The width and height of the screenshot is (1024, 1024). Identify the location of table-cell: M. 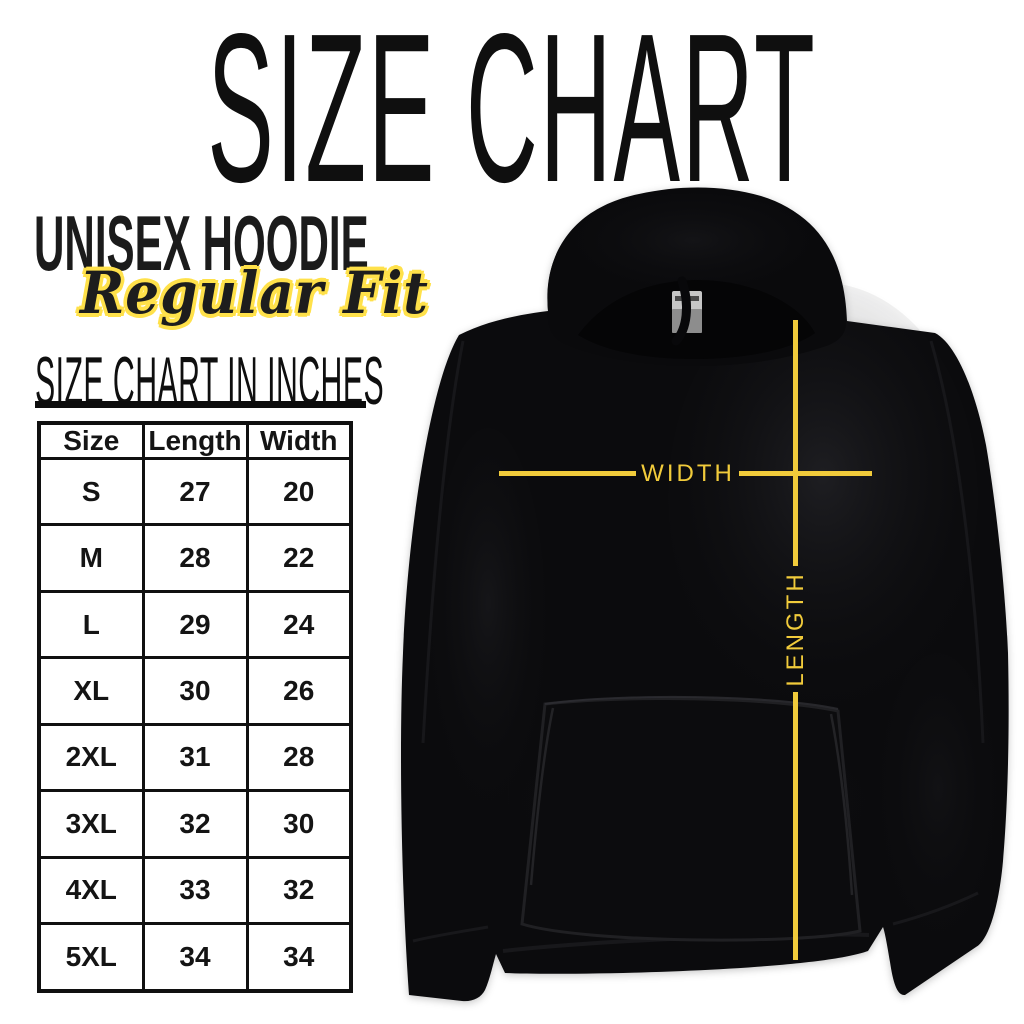
(91, 558).